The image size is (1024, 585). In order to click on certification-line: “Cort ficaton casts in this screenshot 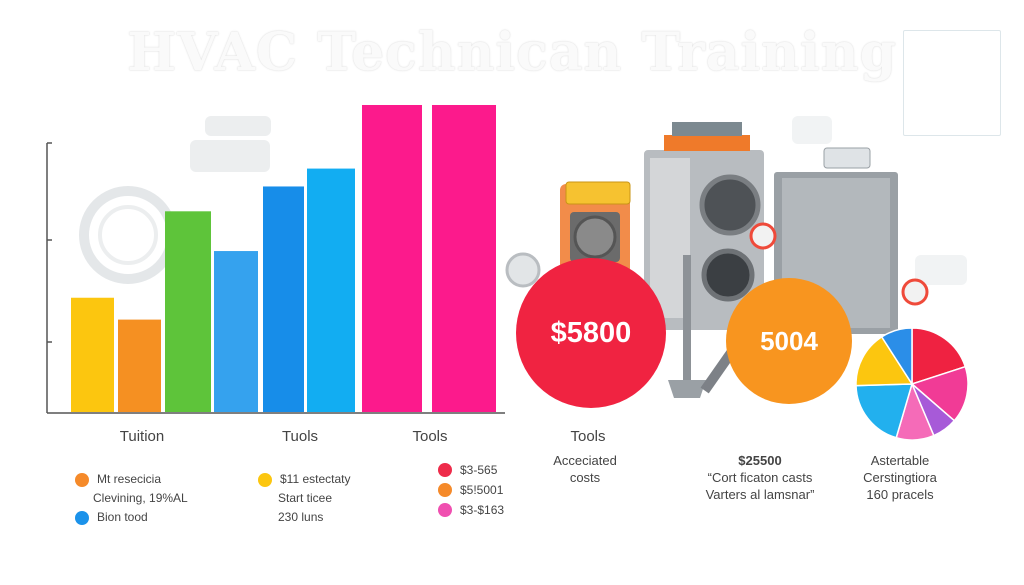, I will do `click(760, 477)`.